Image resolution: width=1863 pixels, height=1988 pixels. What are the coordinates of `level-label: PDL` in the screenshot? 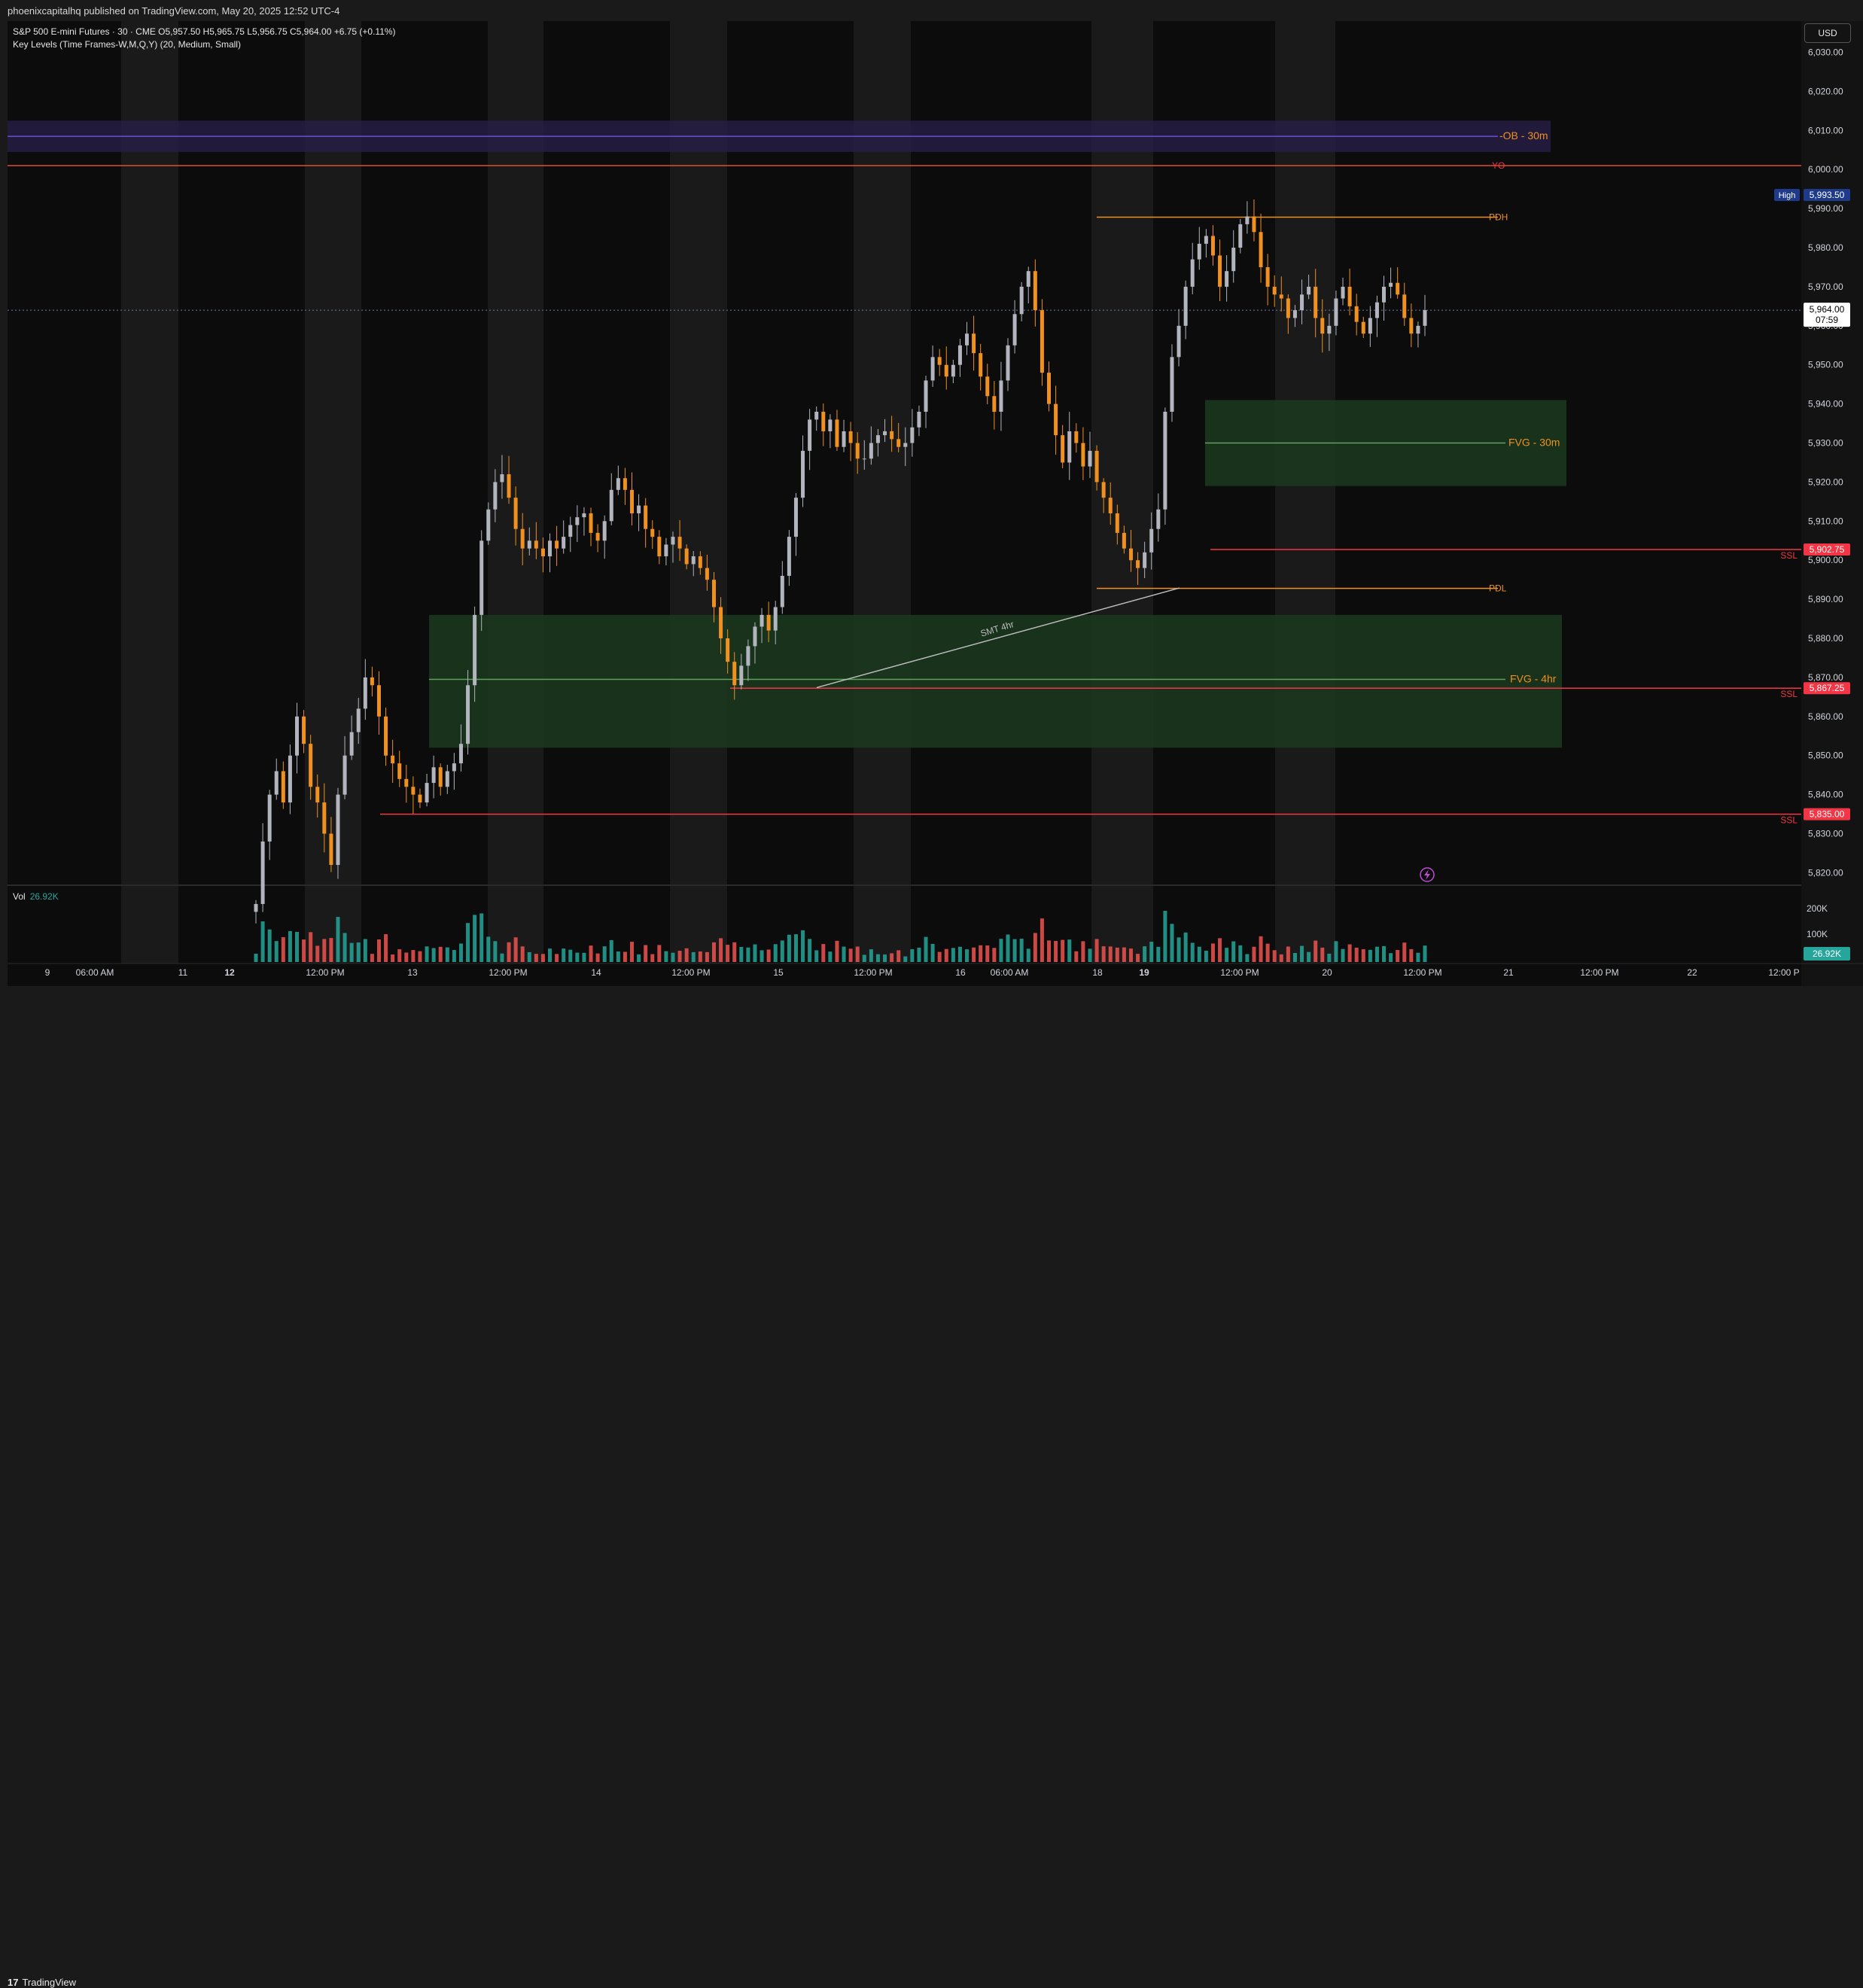 It's located at (1498, 588).